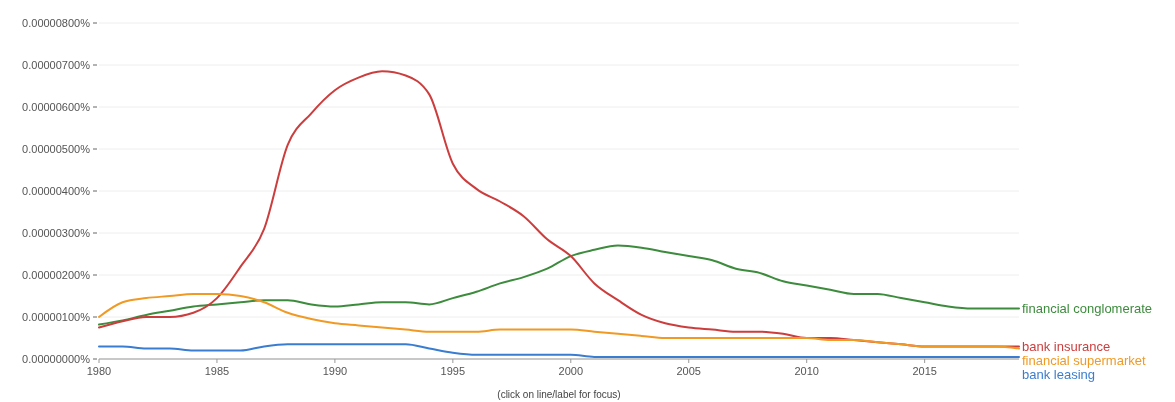 This screenshot has width=1175, height=402. Describe the element at coordinates (571, 371) in the screenshot. I see `x-tick-label: 2000` at that location.